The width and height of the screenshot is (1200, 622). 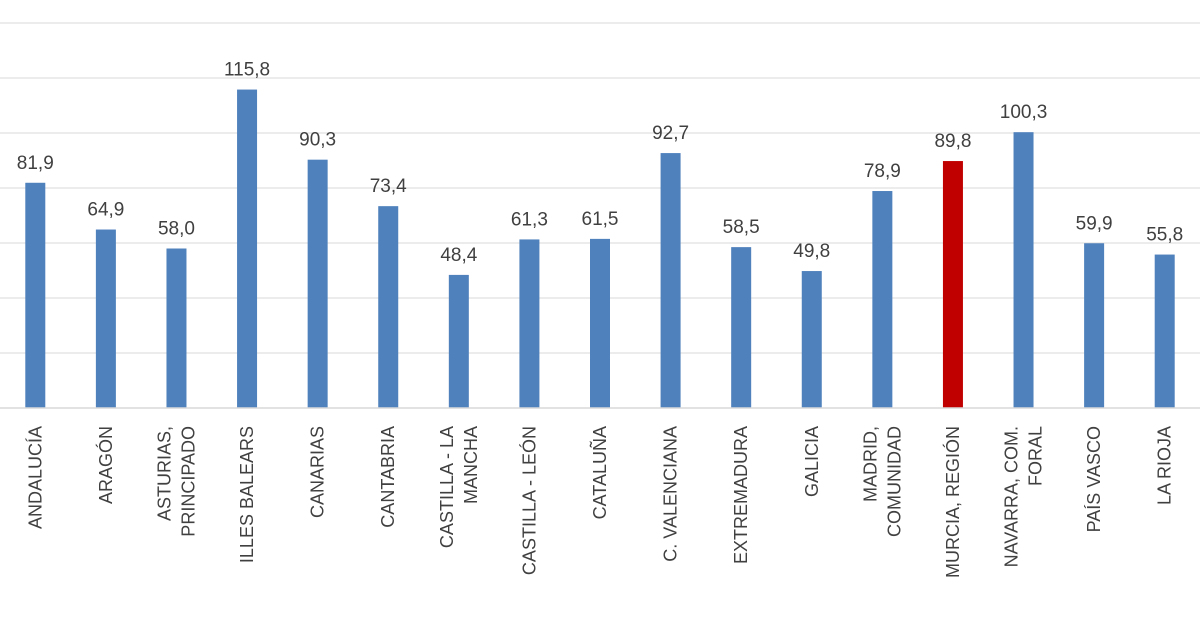 I want to click on category-label: MADRID, COMUNIDAD, so click(x=882, y=481).